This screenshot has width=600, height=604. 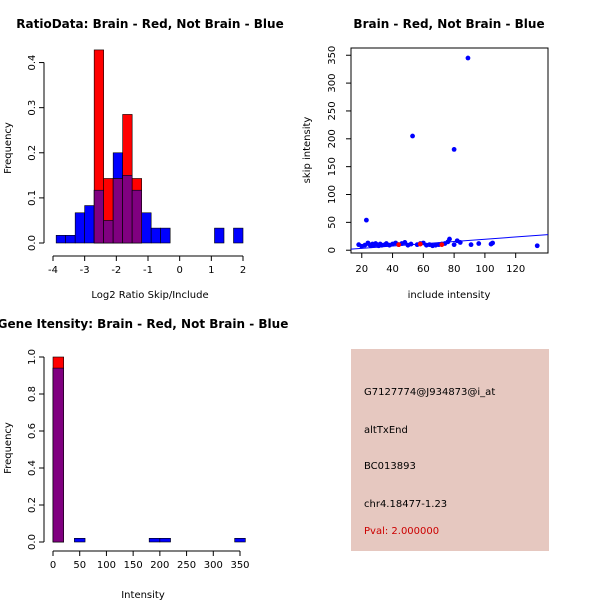 I want to click on accession-text: BC013893, so click(x=390, y=466).